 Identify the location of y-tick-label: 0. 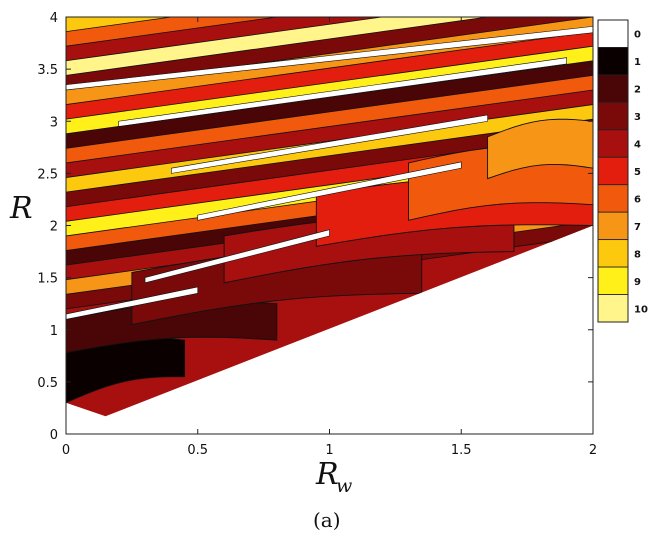
(54, 435).